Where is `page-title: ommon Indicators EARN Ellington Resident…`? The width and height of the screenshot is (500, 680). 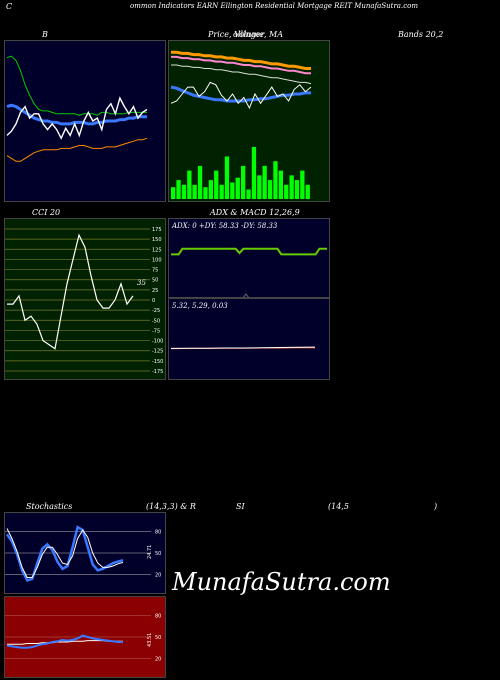
page-title: ommon Indicators EARN Ellington Resident… is located at coordinates (274, 6).